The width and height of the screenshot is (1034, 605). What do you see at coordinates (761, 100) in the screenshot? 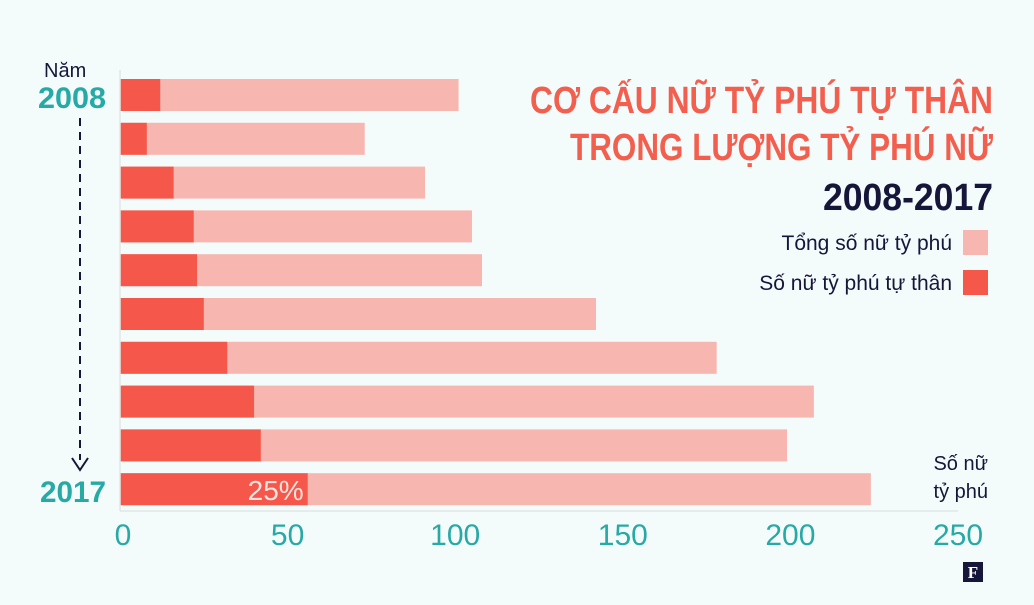
I see `chart-title-line-1: CƠ CẤU NỮ TỶ PHÚ TỰ THÂN` at bounding box center [761, 100].